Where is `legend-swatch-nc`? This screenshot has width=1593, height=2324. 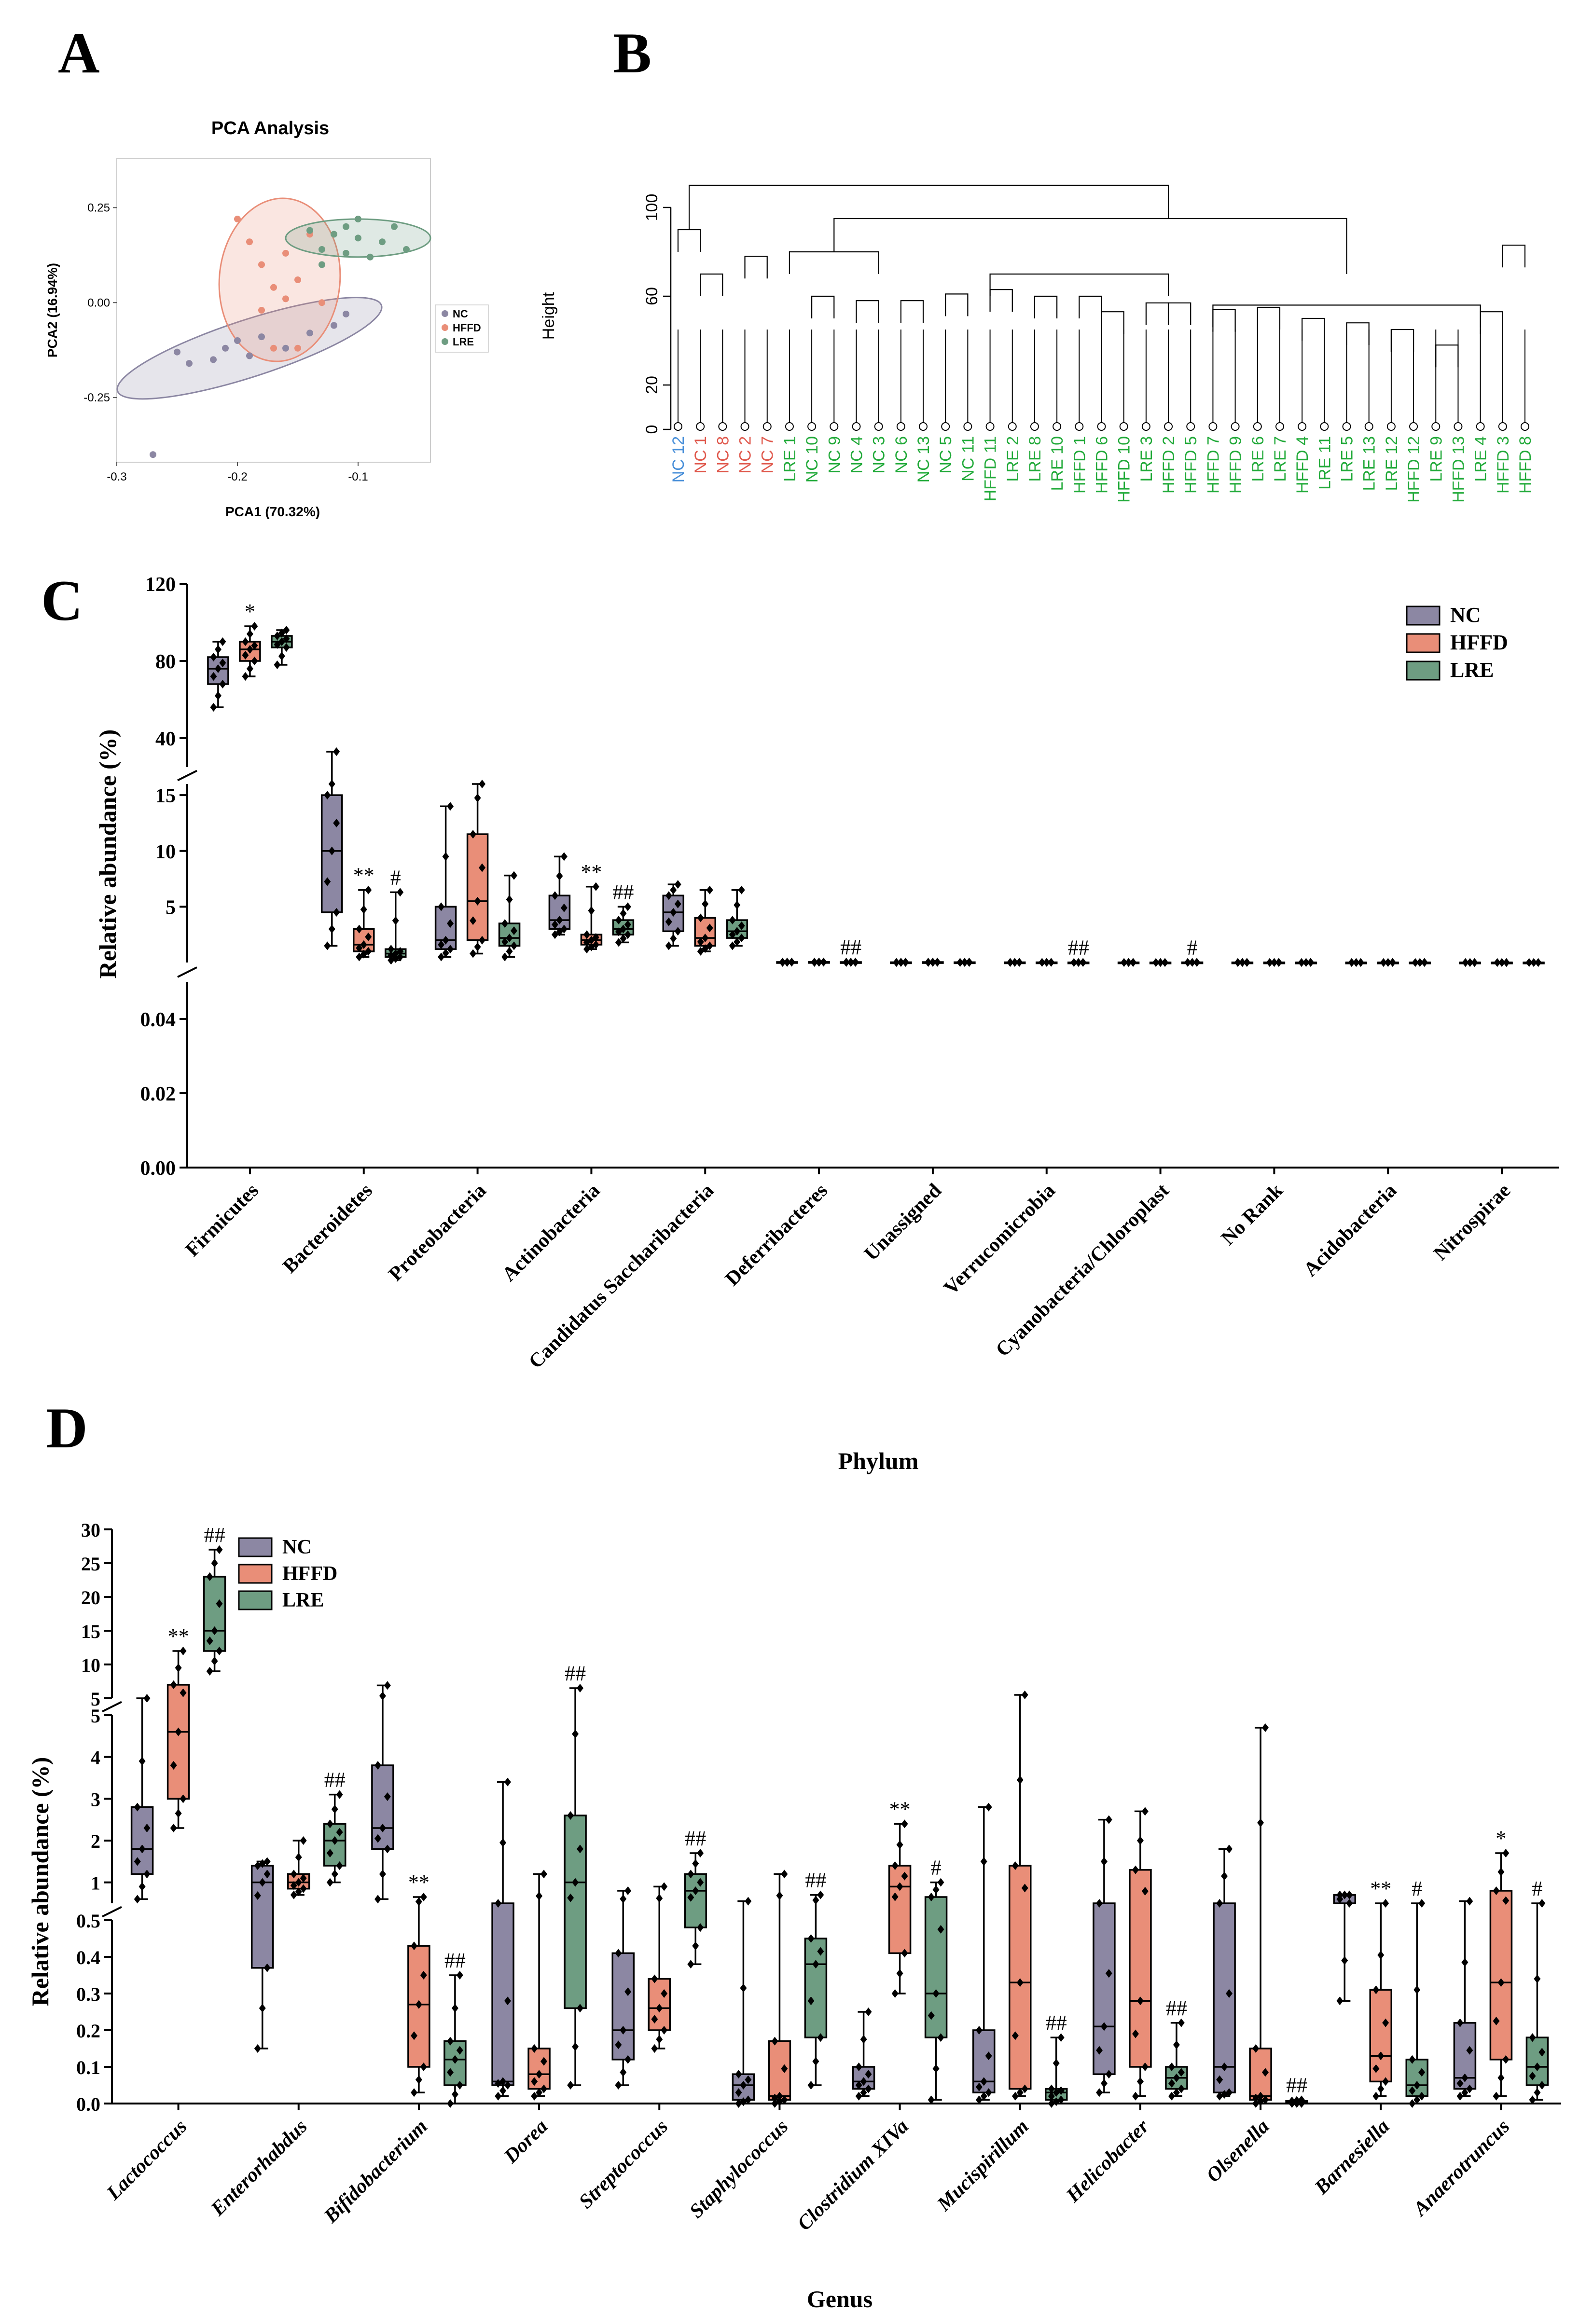
legend-swatch-nc is located at coordinates (1423, 615).